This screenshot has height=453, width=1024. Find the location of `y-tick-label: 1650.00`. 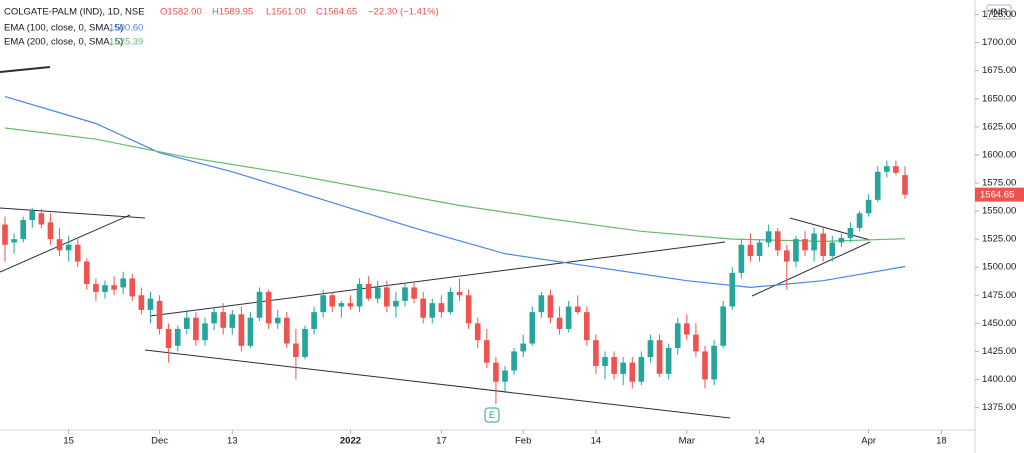

y-tick-label: 1650.00 is located at coordinates (999, 98).